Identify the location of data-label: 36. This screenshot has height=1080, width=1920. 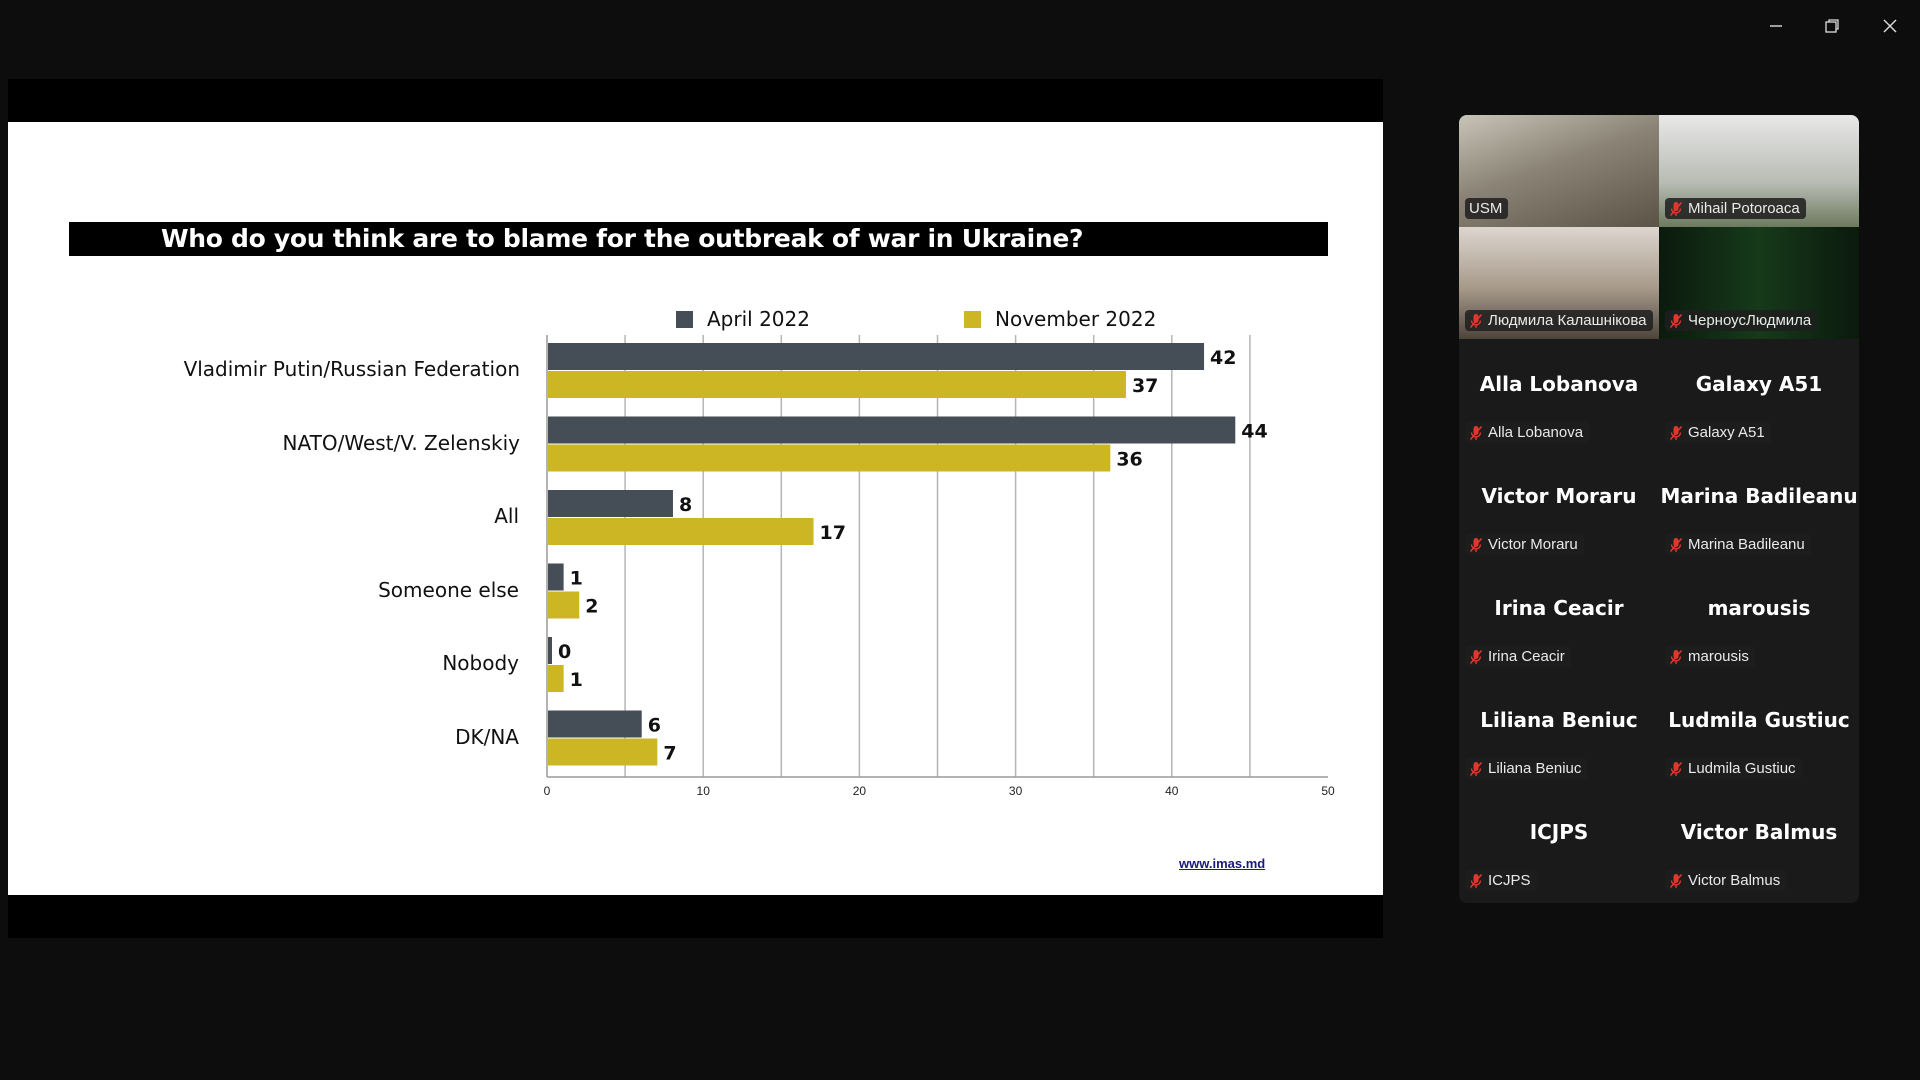
(1129, 460).